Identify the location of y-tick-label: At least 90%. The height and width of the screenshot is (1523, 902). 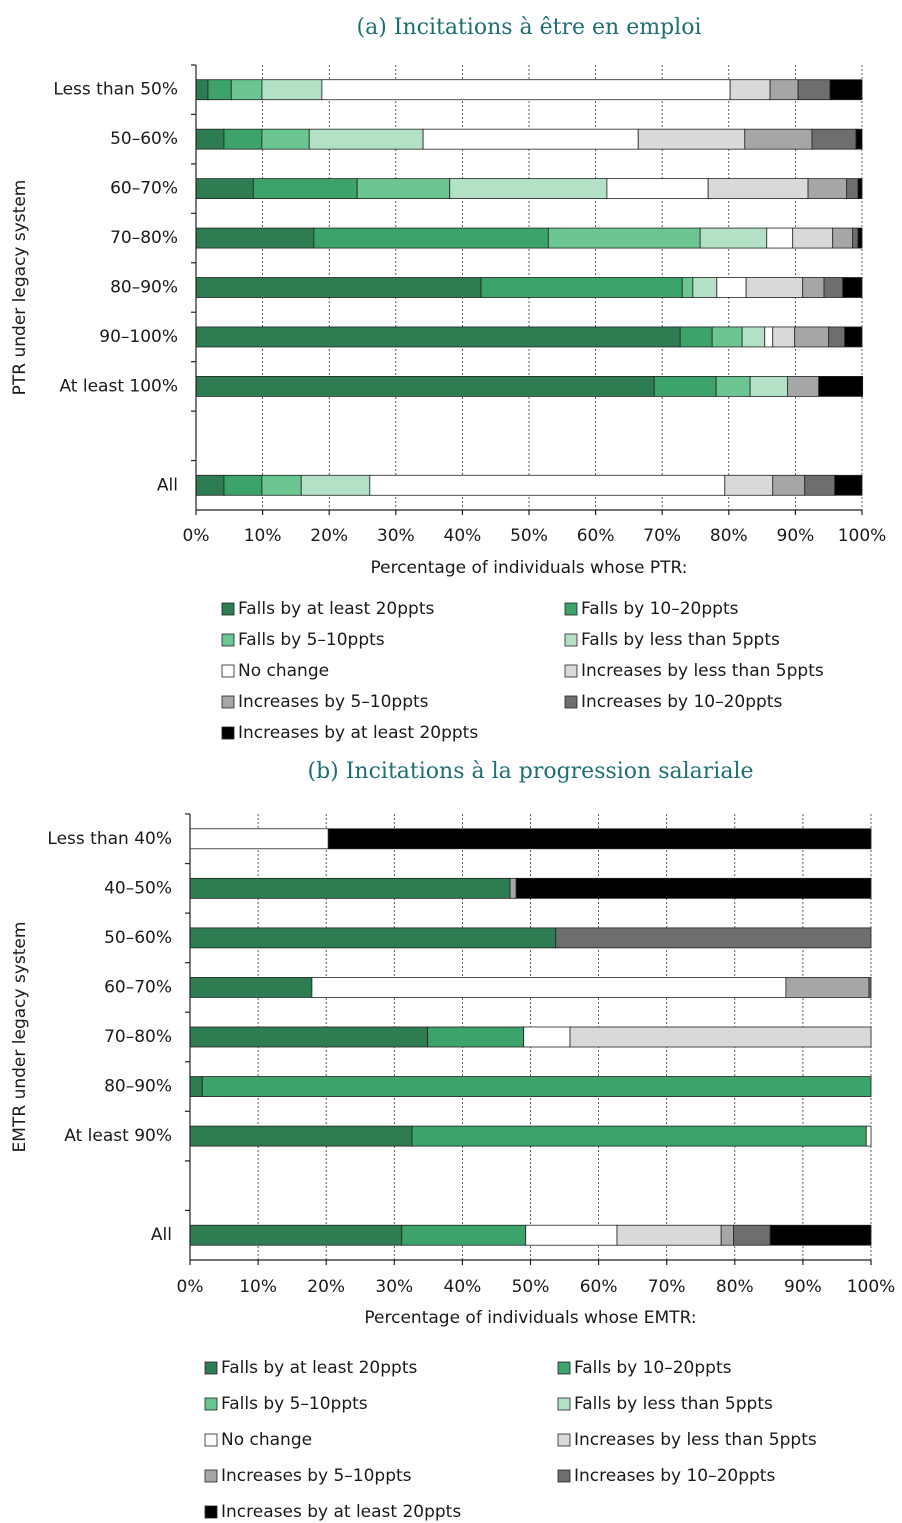
(118, 1136).